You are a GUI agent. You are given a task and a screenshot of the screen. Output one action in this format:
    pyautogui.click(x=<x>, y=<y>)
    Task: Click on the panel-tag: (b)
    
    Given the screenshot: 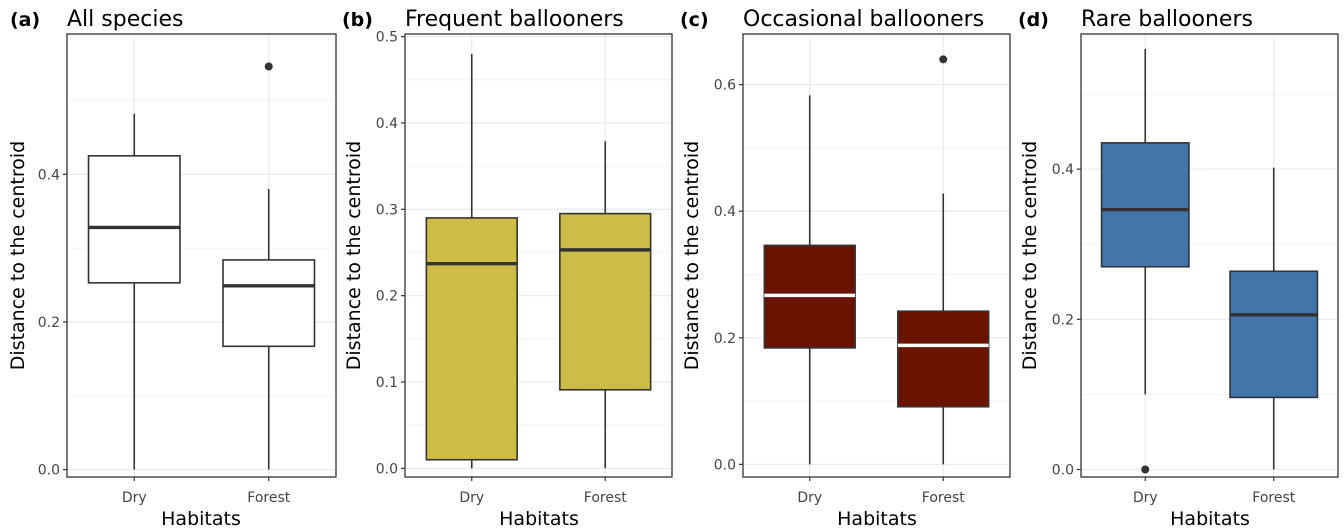 What is the action you would take?
    pyautogui.click(x=357, y=20)
    